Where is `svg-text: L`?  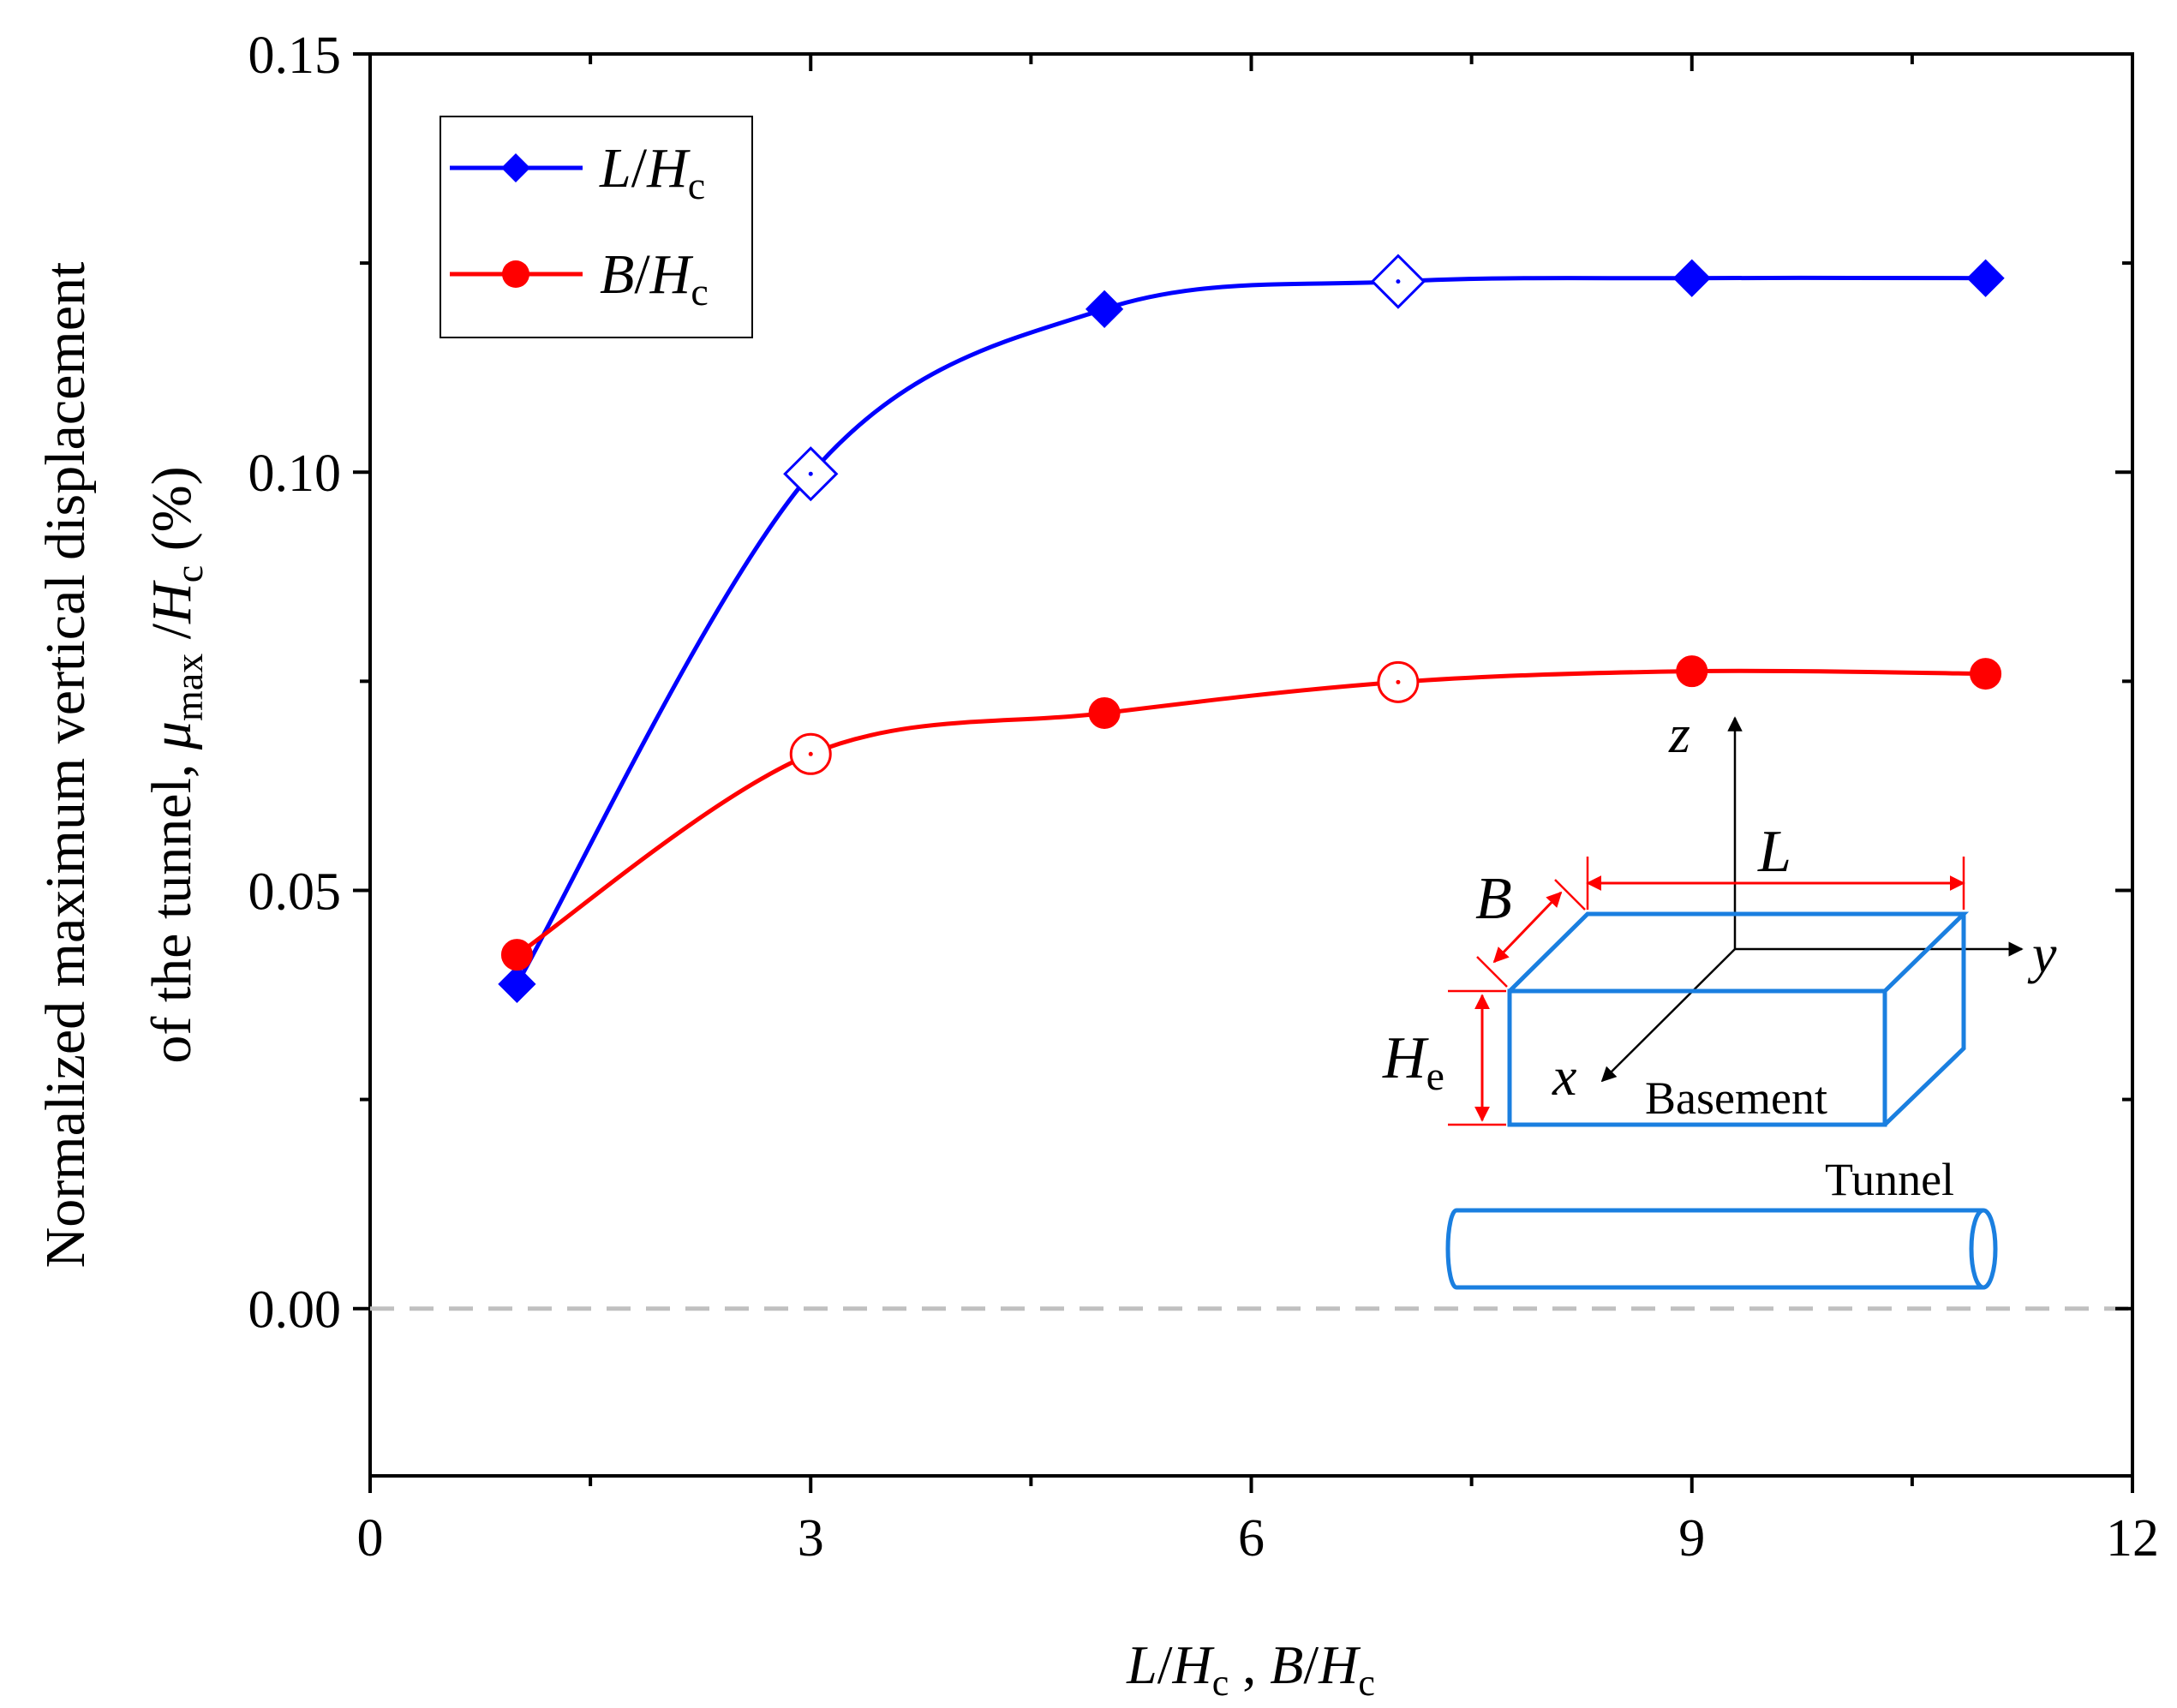 svg-text: L is located at coordinates (1774, 852).